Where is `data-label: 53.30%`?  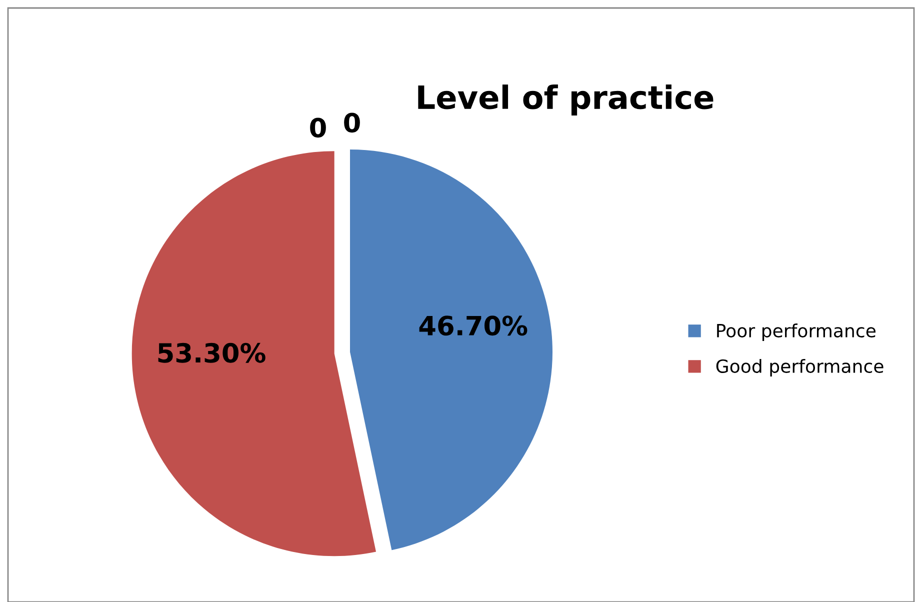
data-label: 53.30% is located at coordinates (212, 352).